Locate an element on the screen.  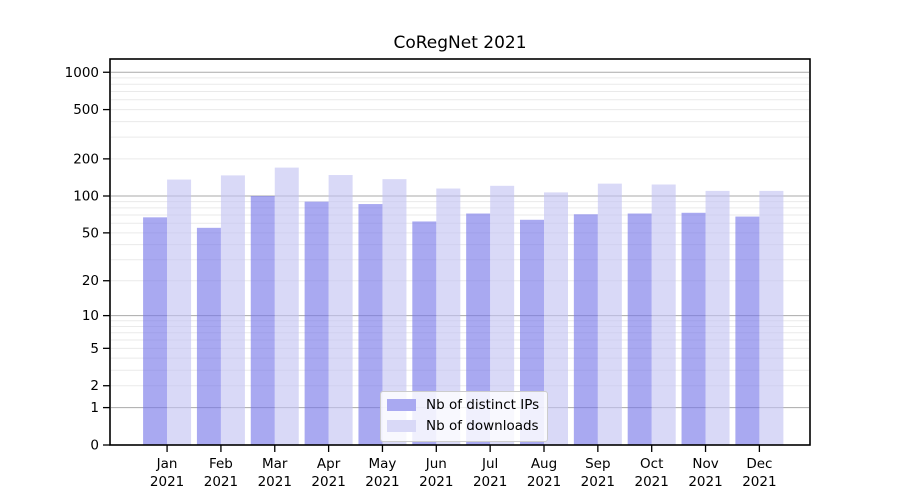
bar-distinct-ips-mar is located at coordinates (262, 320).